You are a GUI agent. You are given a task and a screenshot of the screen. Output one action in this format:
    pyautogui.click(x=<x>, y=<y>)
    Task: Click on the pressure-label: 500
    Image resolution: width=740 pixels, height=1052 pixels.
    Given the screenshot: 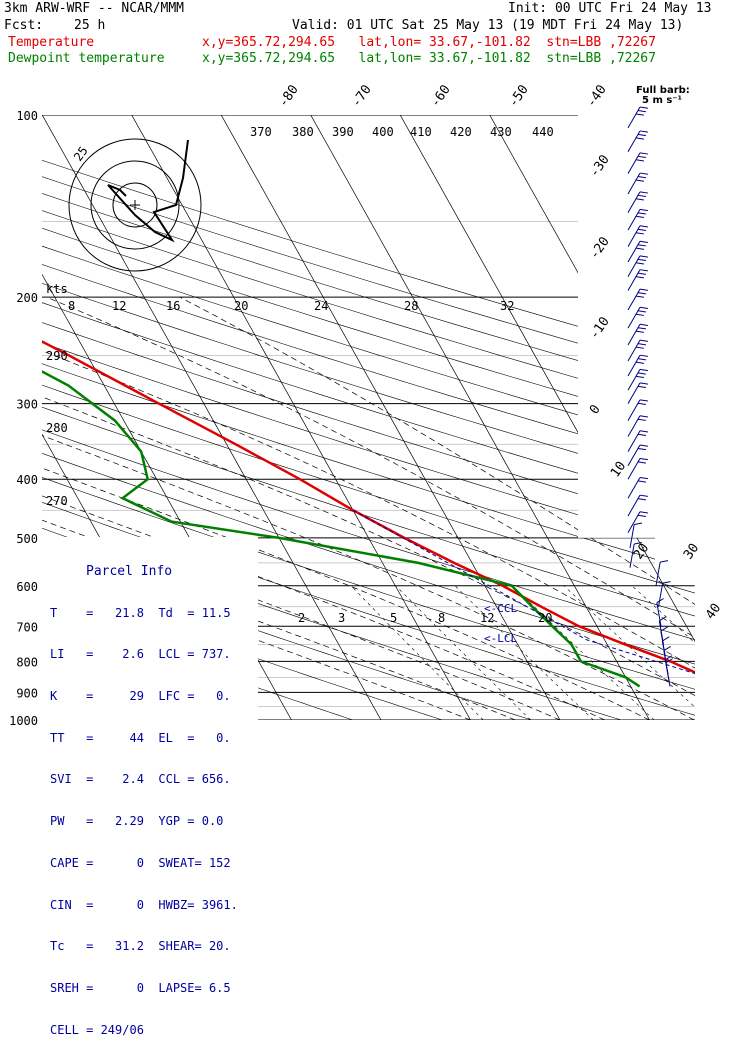 What is the action you would take?
    pyautogui.click(x=27, y=539)
    